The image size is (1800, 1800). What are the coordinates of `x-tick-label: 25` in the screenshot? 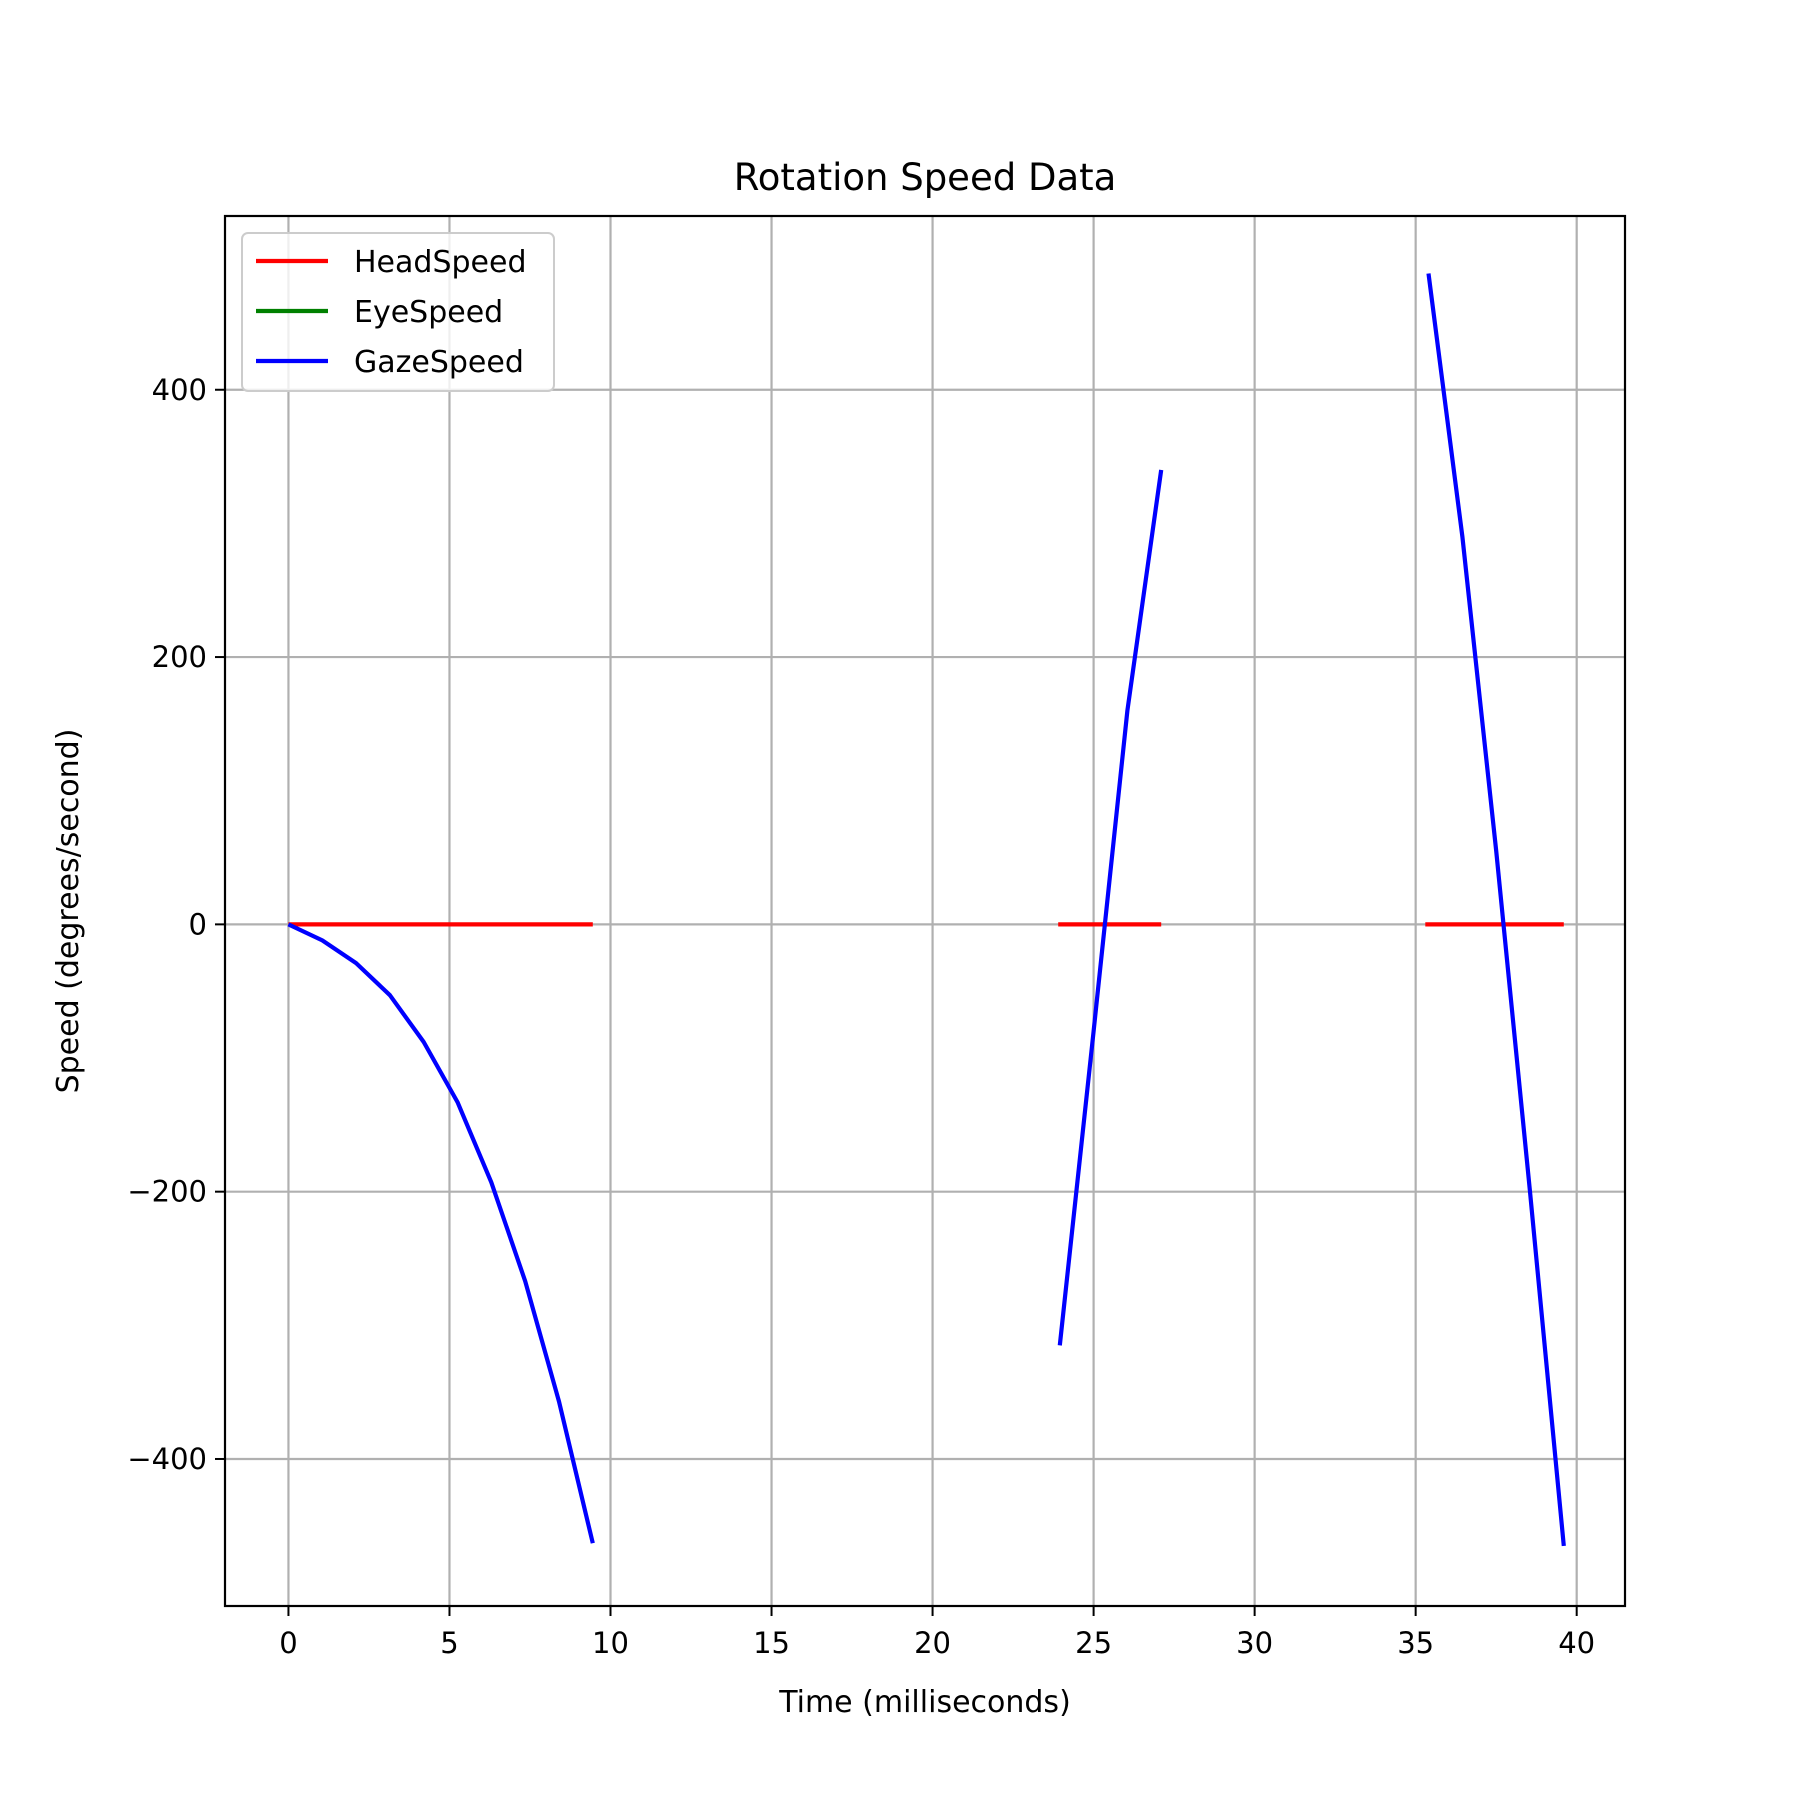 It's located at (1093, 1643).